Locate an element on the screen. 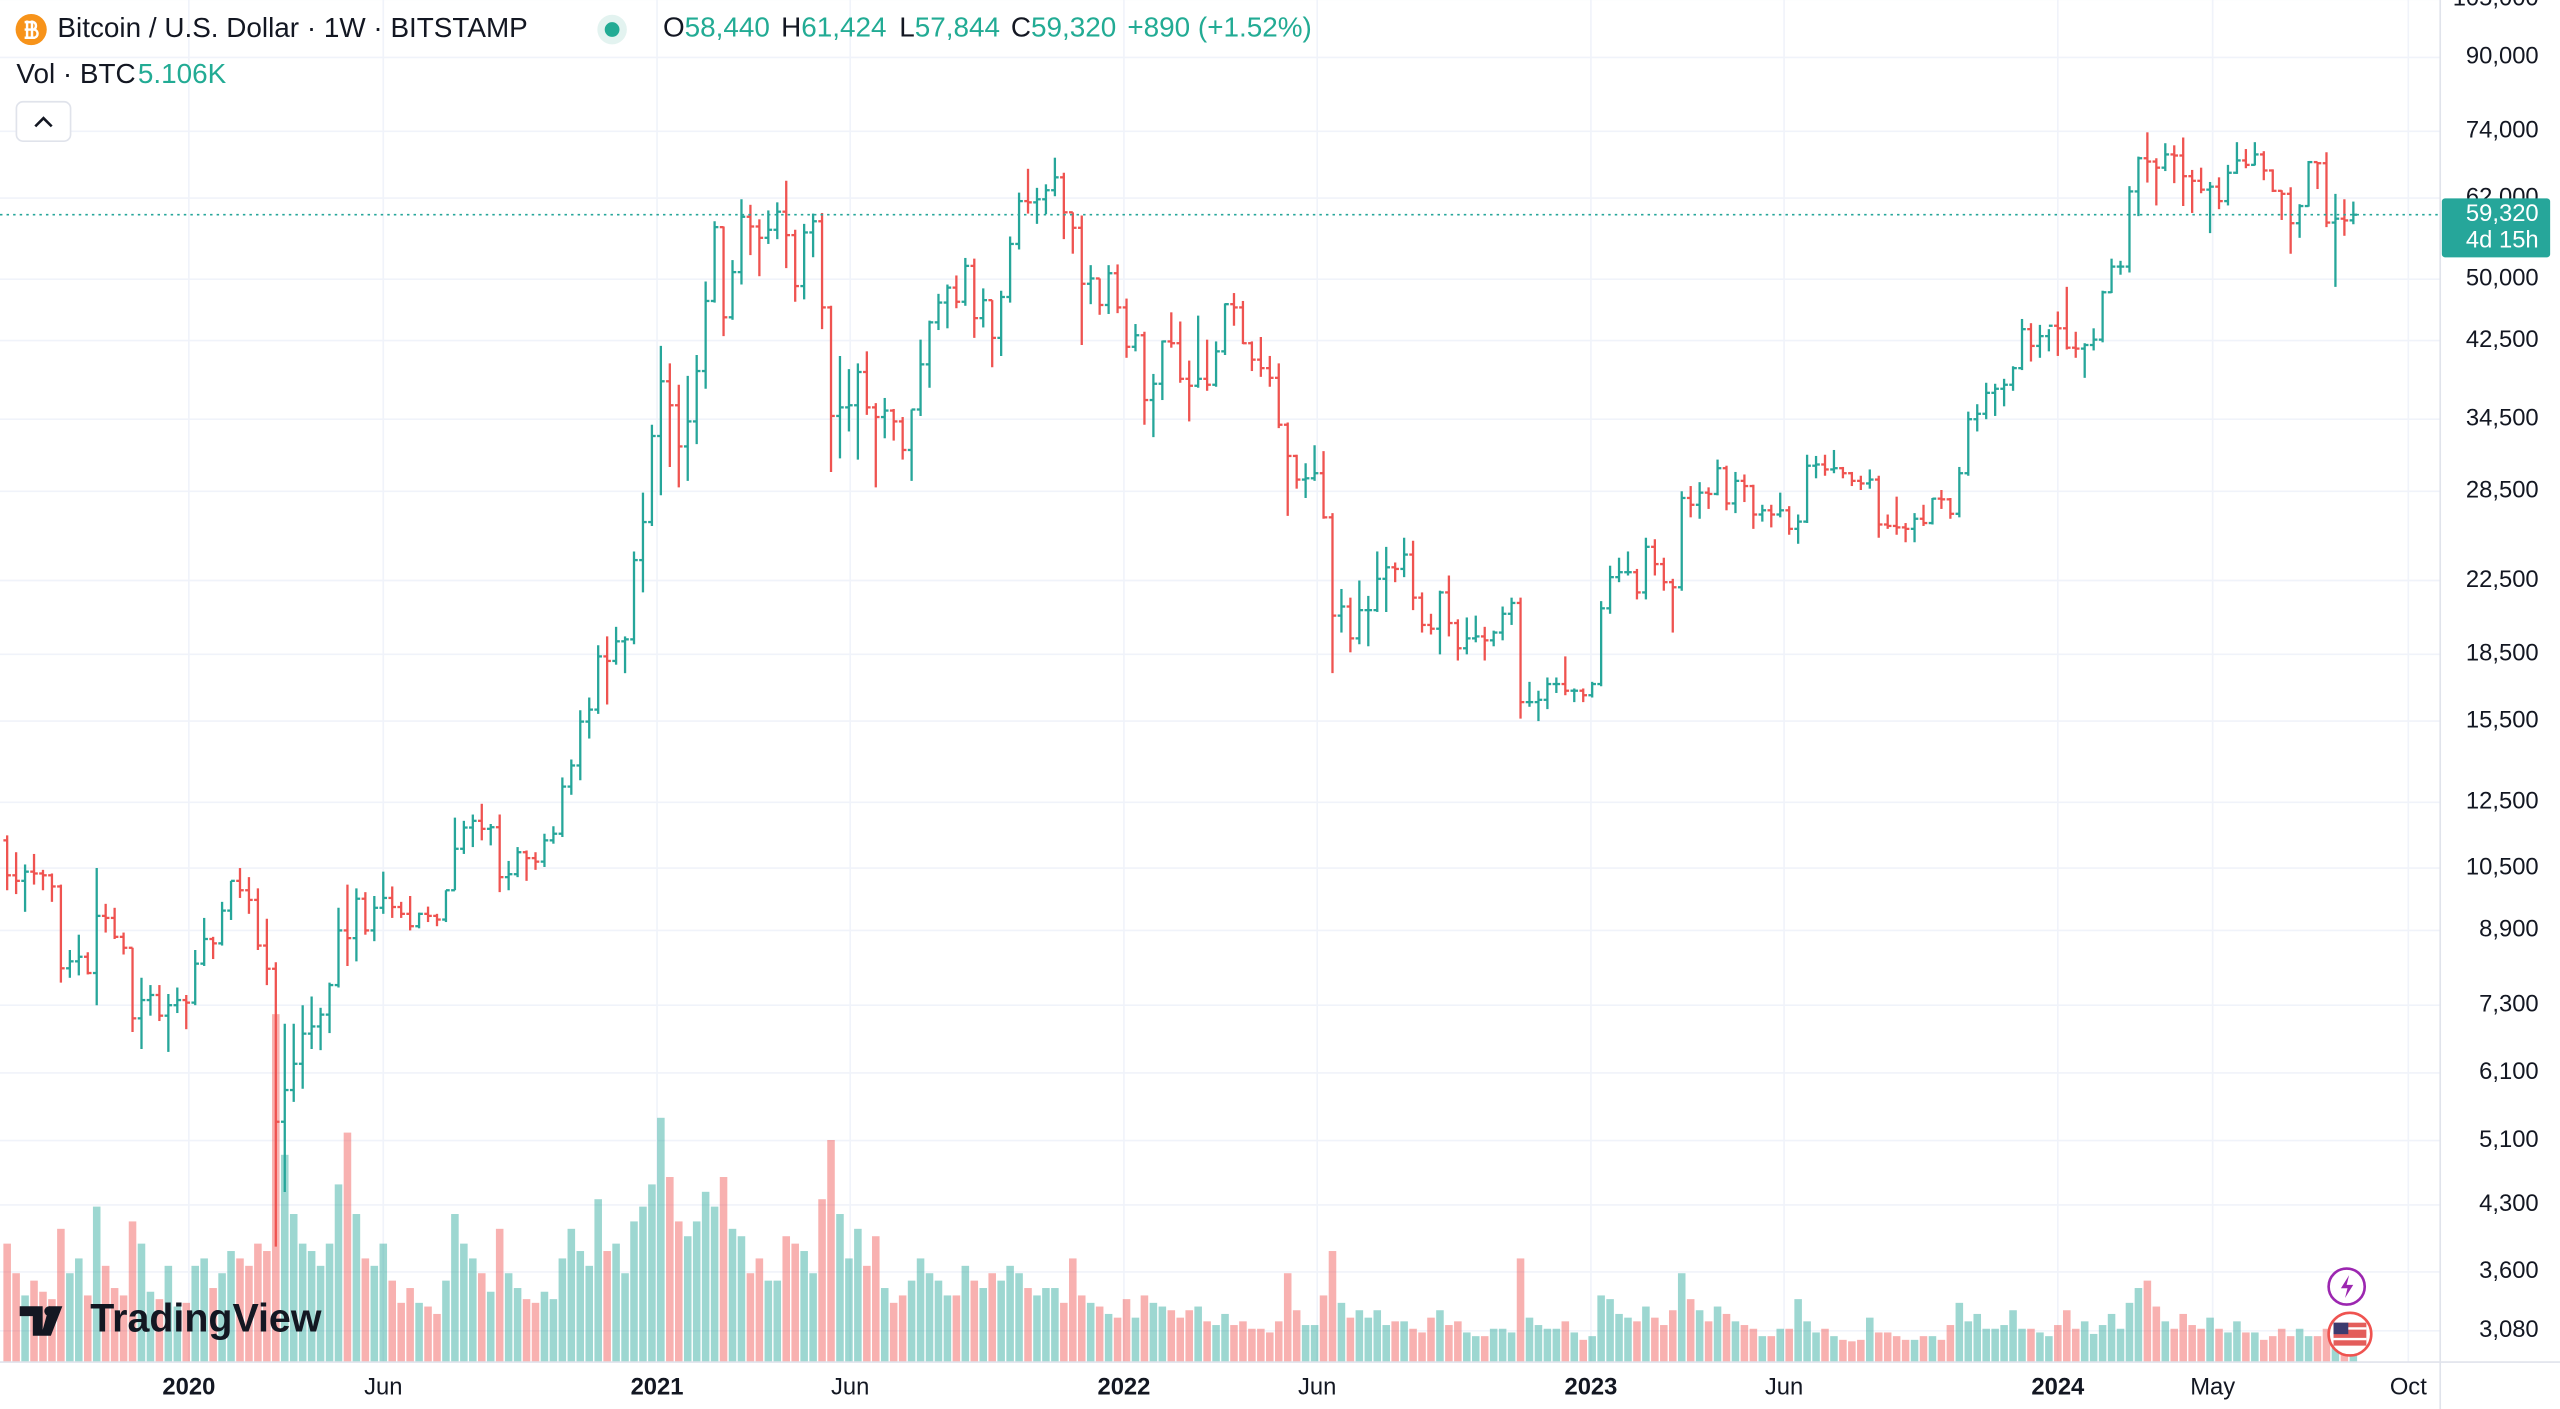  collapse-button is located at coordinates (43, 121).